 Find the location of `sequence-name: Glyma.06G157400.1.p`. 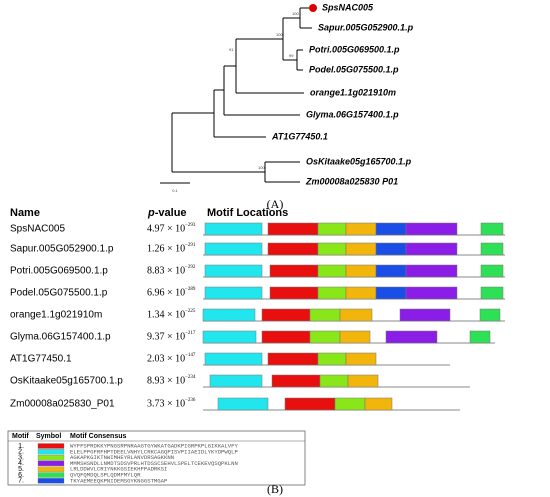

sequence-name: Glyma.06G157400.1.p is located at coordinates (60, 337).